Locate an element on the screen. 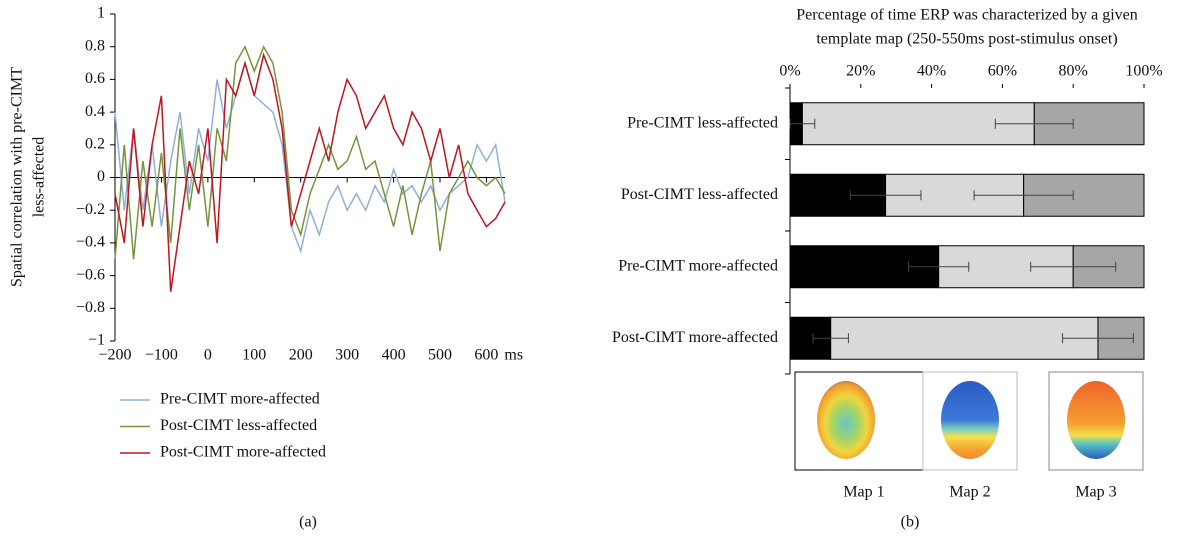 This screenshot has width=1199, height=540. category-label: Pre-CIMT less-affected is located at coordinates (702, 122).